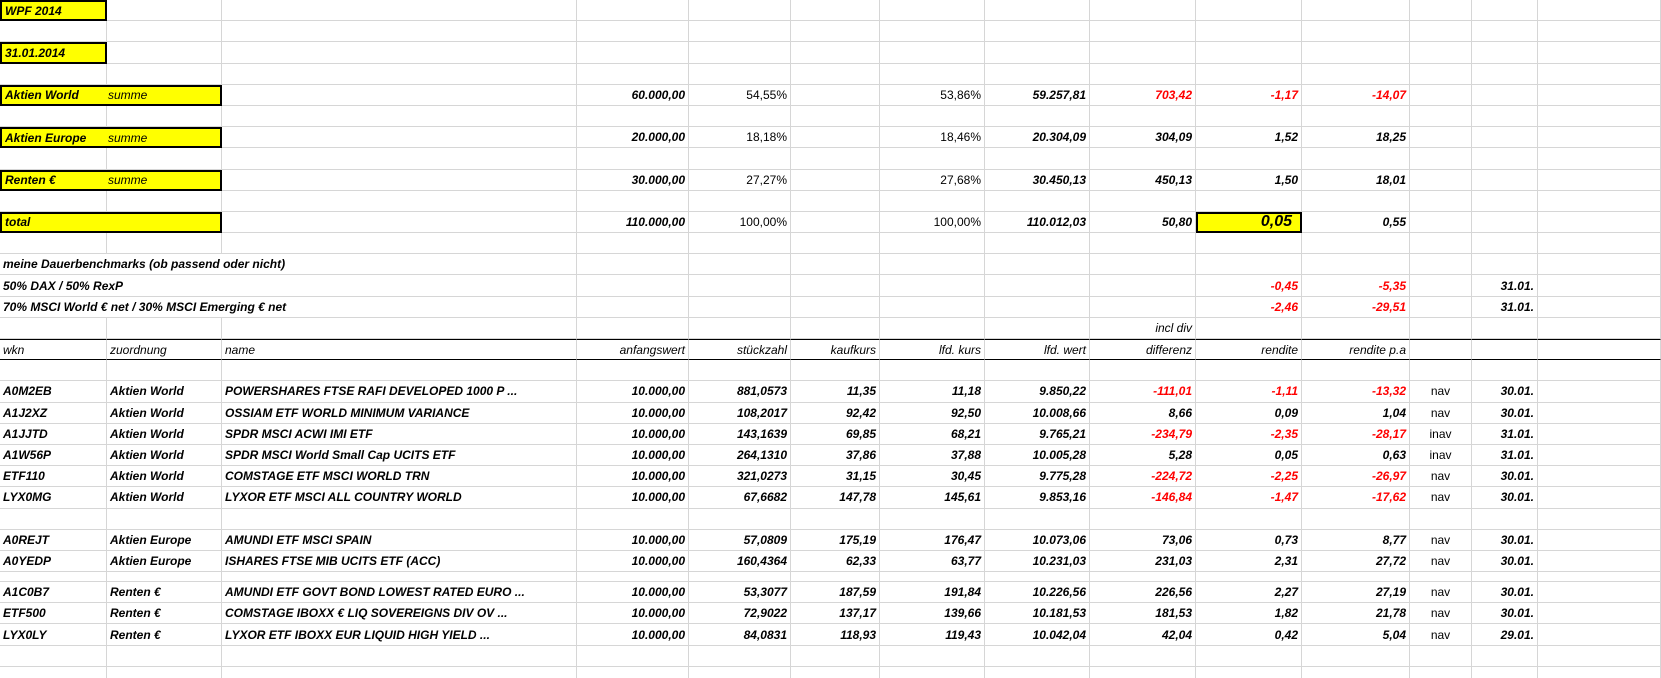 The height and width of the screenshot is (678, 1661). I want to click on total-pct-current: 100,00%, so click(932, 222).